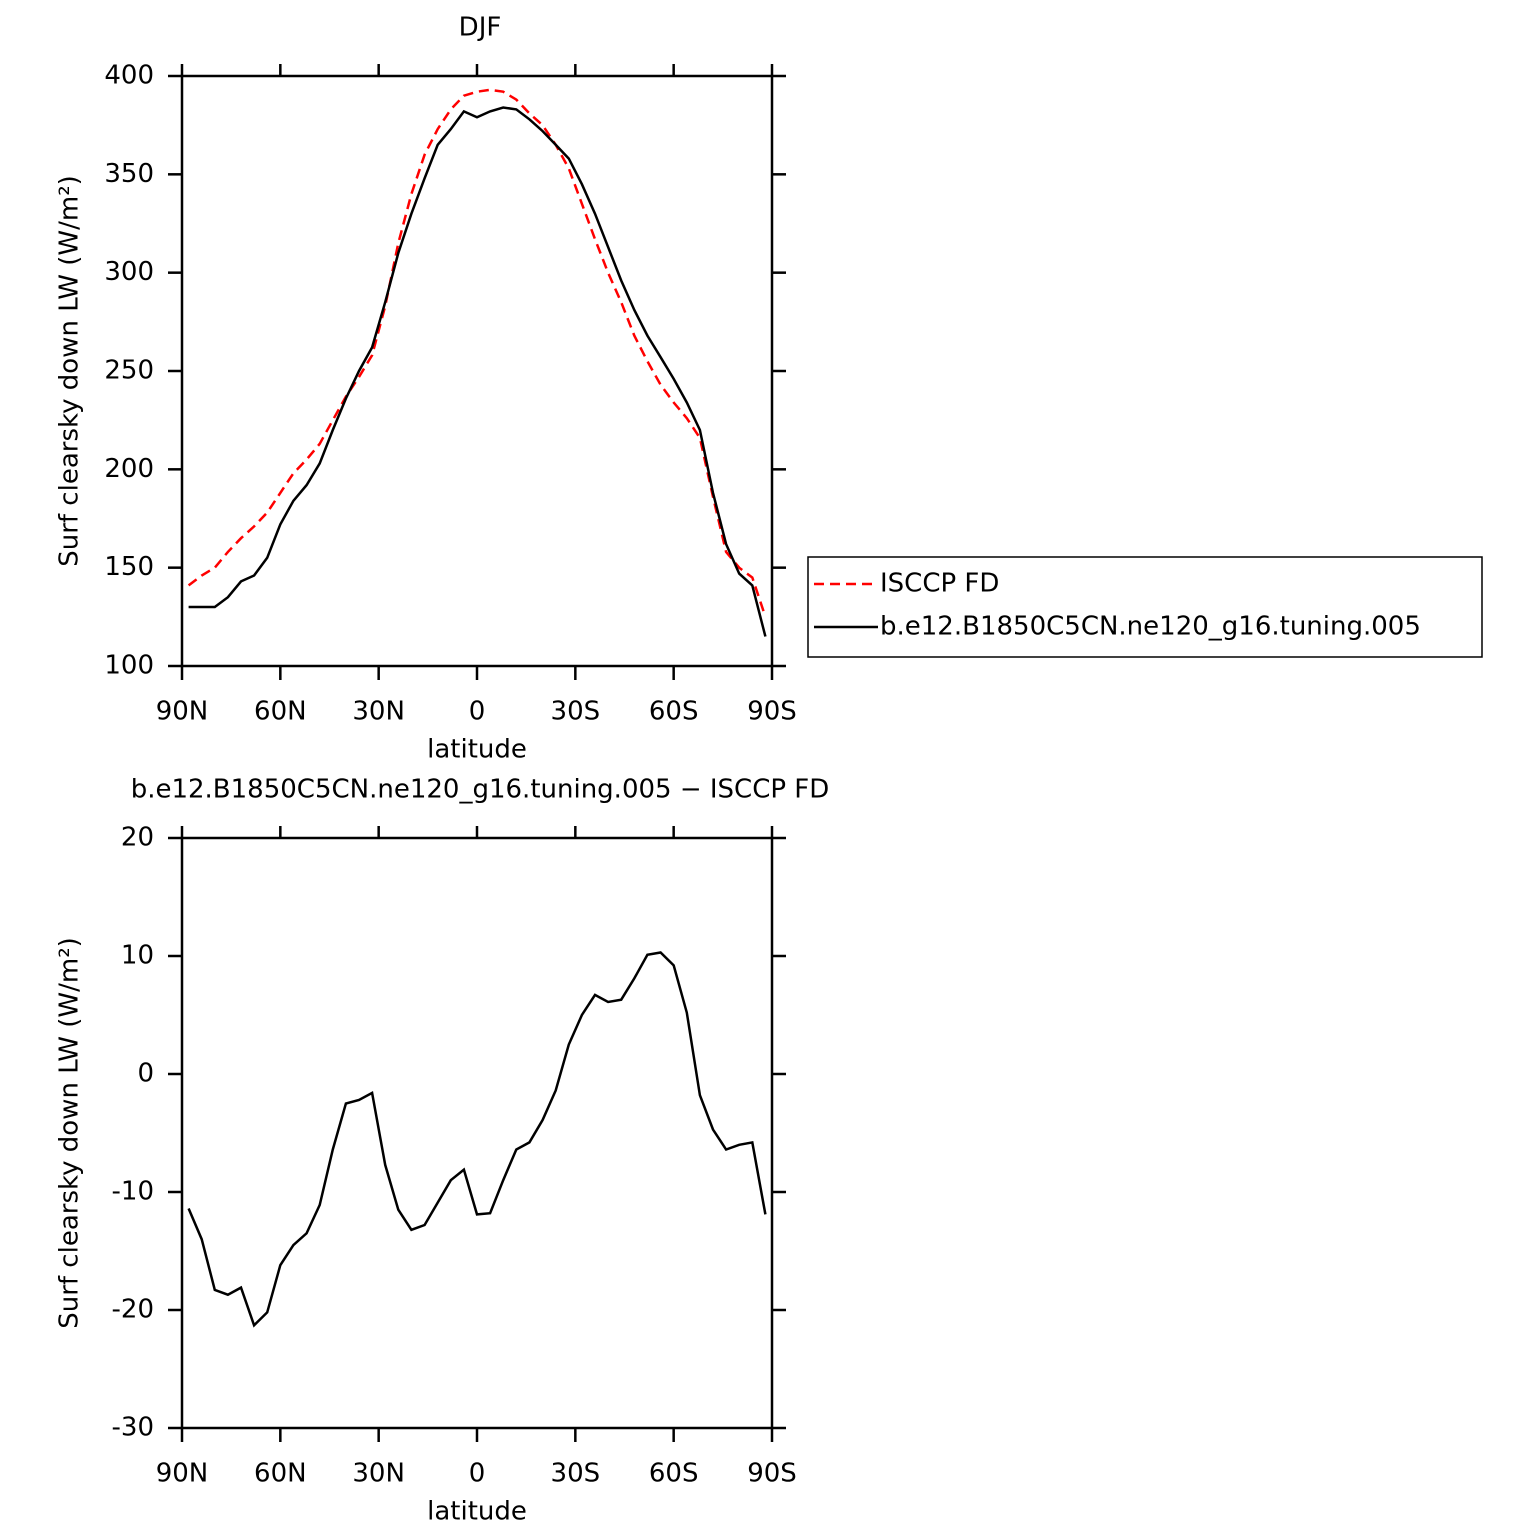 This screenshot has height=1535, width=1535. I want to click on y-tick-label: 300, so click(129, 272).